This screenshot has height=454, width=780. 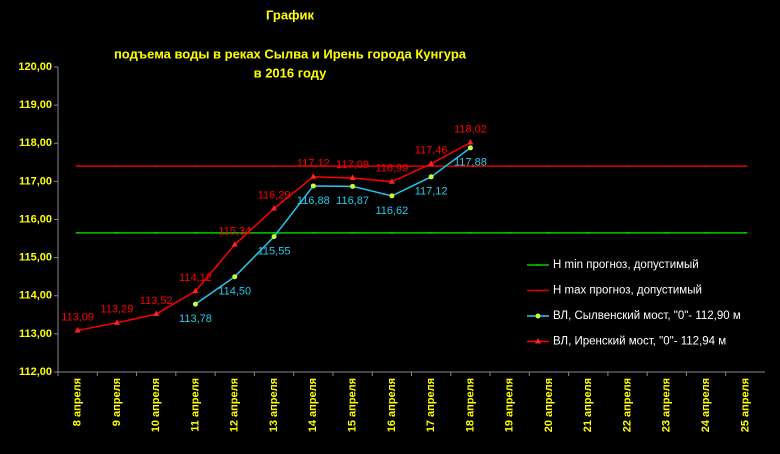 What do you see at coordinates (117, 402) in the screenshot?
I see `x-tick-label: 9 апреля` at bounding box center [117, 402].